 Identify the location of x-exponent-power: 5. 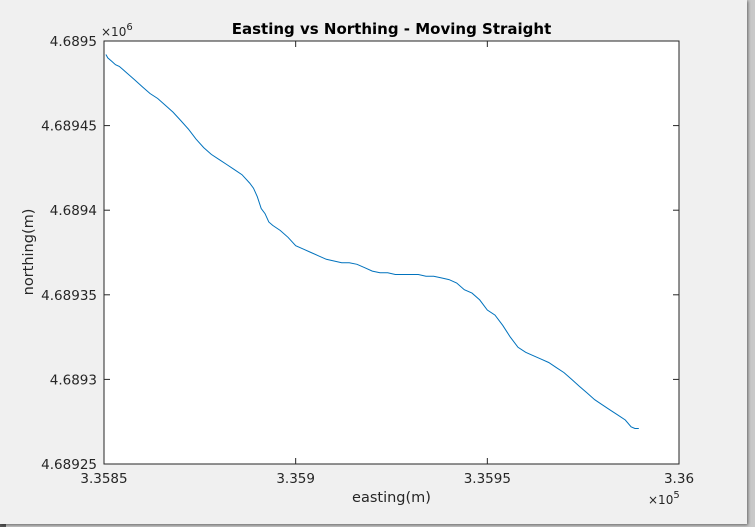
(676, 495).